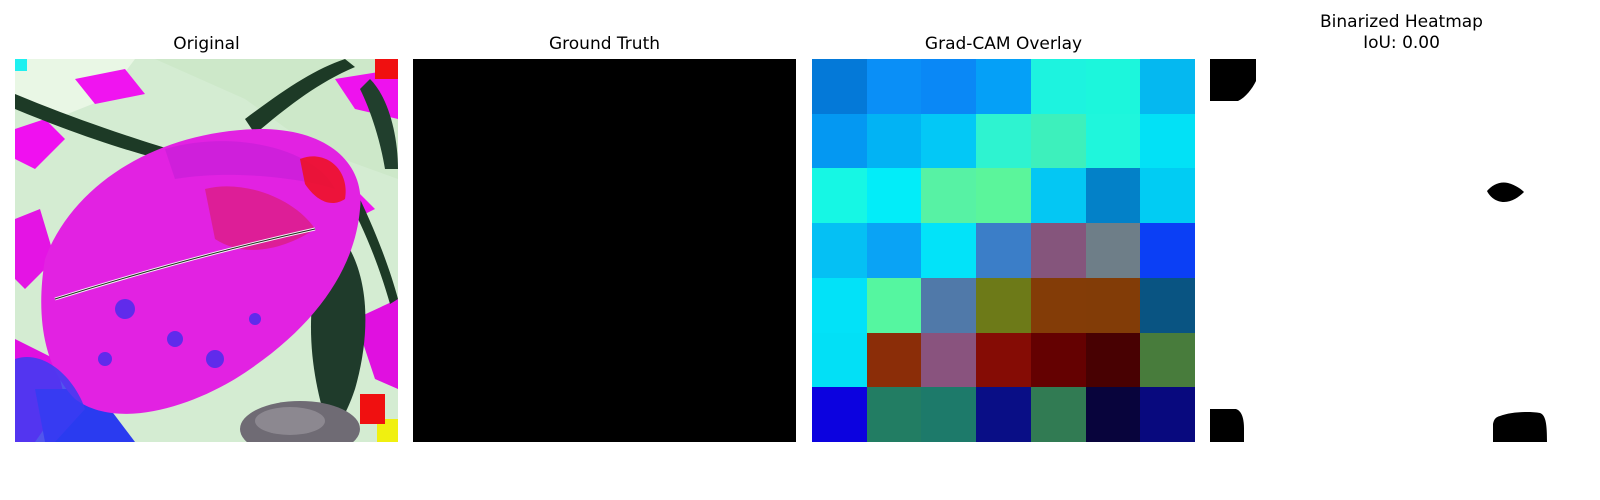 Image resolution: width=1600 pixels, height=500 pixels. I want to click on binarized-title-text: Binarized Heatmap, so click(1401, 22).